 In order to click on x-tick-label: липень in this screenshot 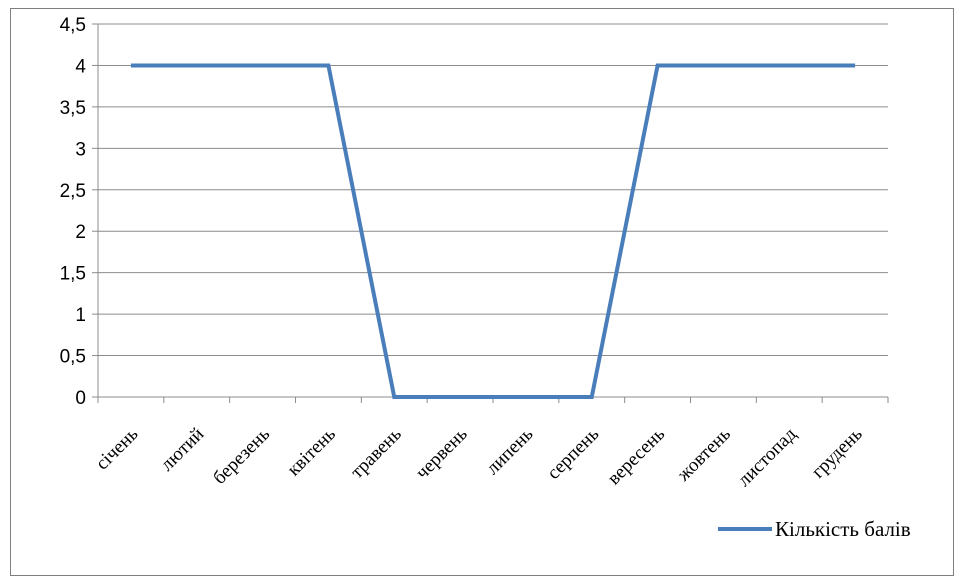, I will do `click(509, 450)`.